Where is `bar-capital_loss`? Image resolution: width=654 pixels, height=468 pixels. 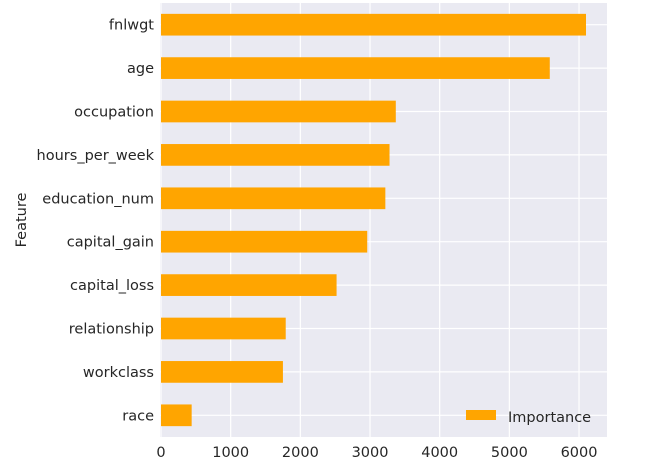
bar-capital_loss is located at coordinates (249, 285).